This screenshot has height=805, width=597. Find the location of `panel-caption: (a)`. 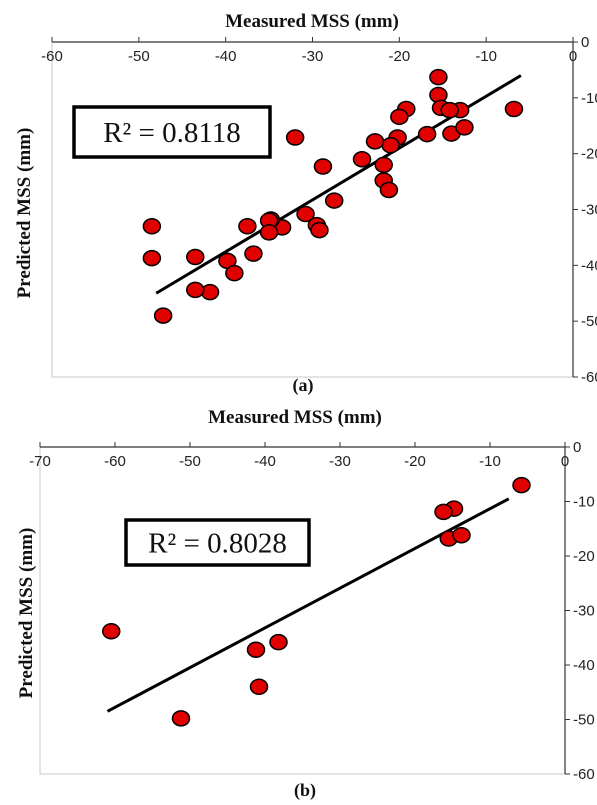

panel-caption: (a) is located at coordinates (303, 385).